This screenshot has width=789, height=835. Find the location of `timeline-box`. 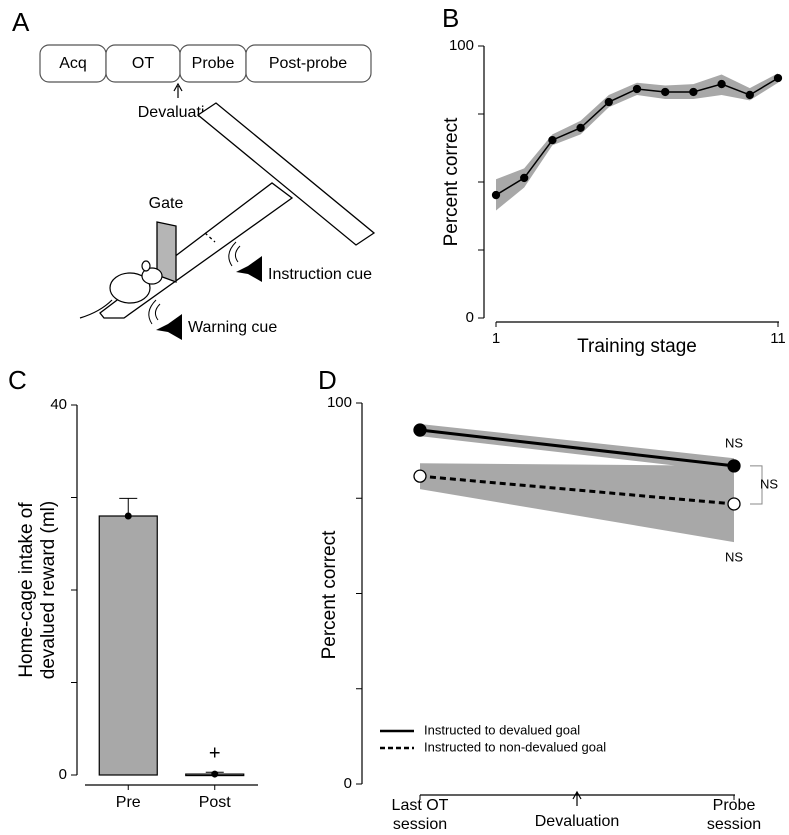

timeline-box is located at coordinates (308, 63).